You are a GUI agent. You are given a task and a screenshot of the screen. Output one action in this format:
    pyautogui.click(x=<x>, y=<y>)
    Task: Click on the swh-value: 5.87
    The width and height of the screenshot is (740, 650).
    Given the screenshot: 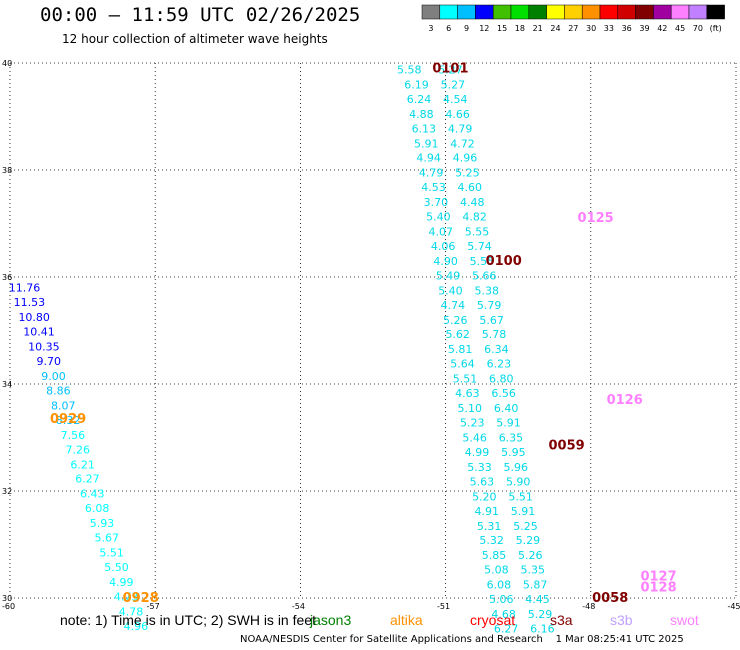 What is the action you would take?
    pyautogui.click(x=535, y=585)
    